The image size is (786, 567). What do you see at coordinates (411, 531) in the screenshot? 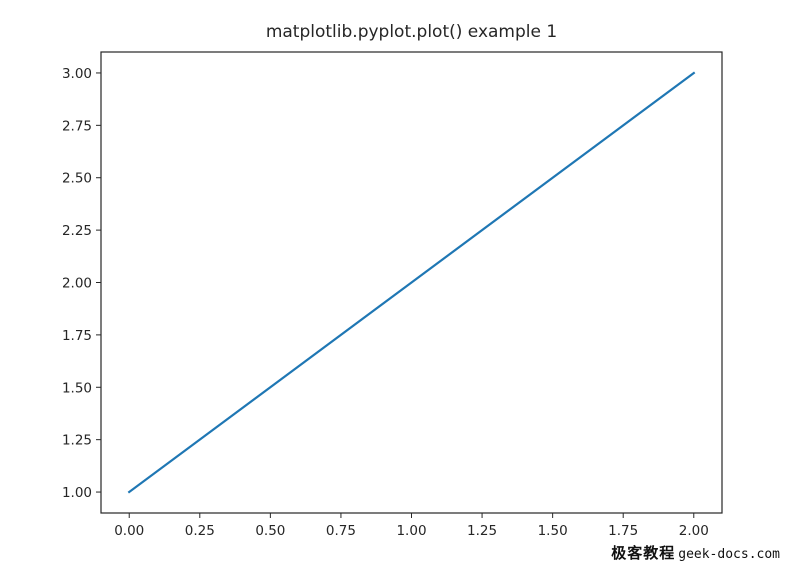
I see `x-tick-label: 1.00` at bounding box center [411, 531].